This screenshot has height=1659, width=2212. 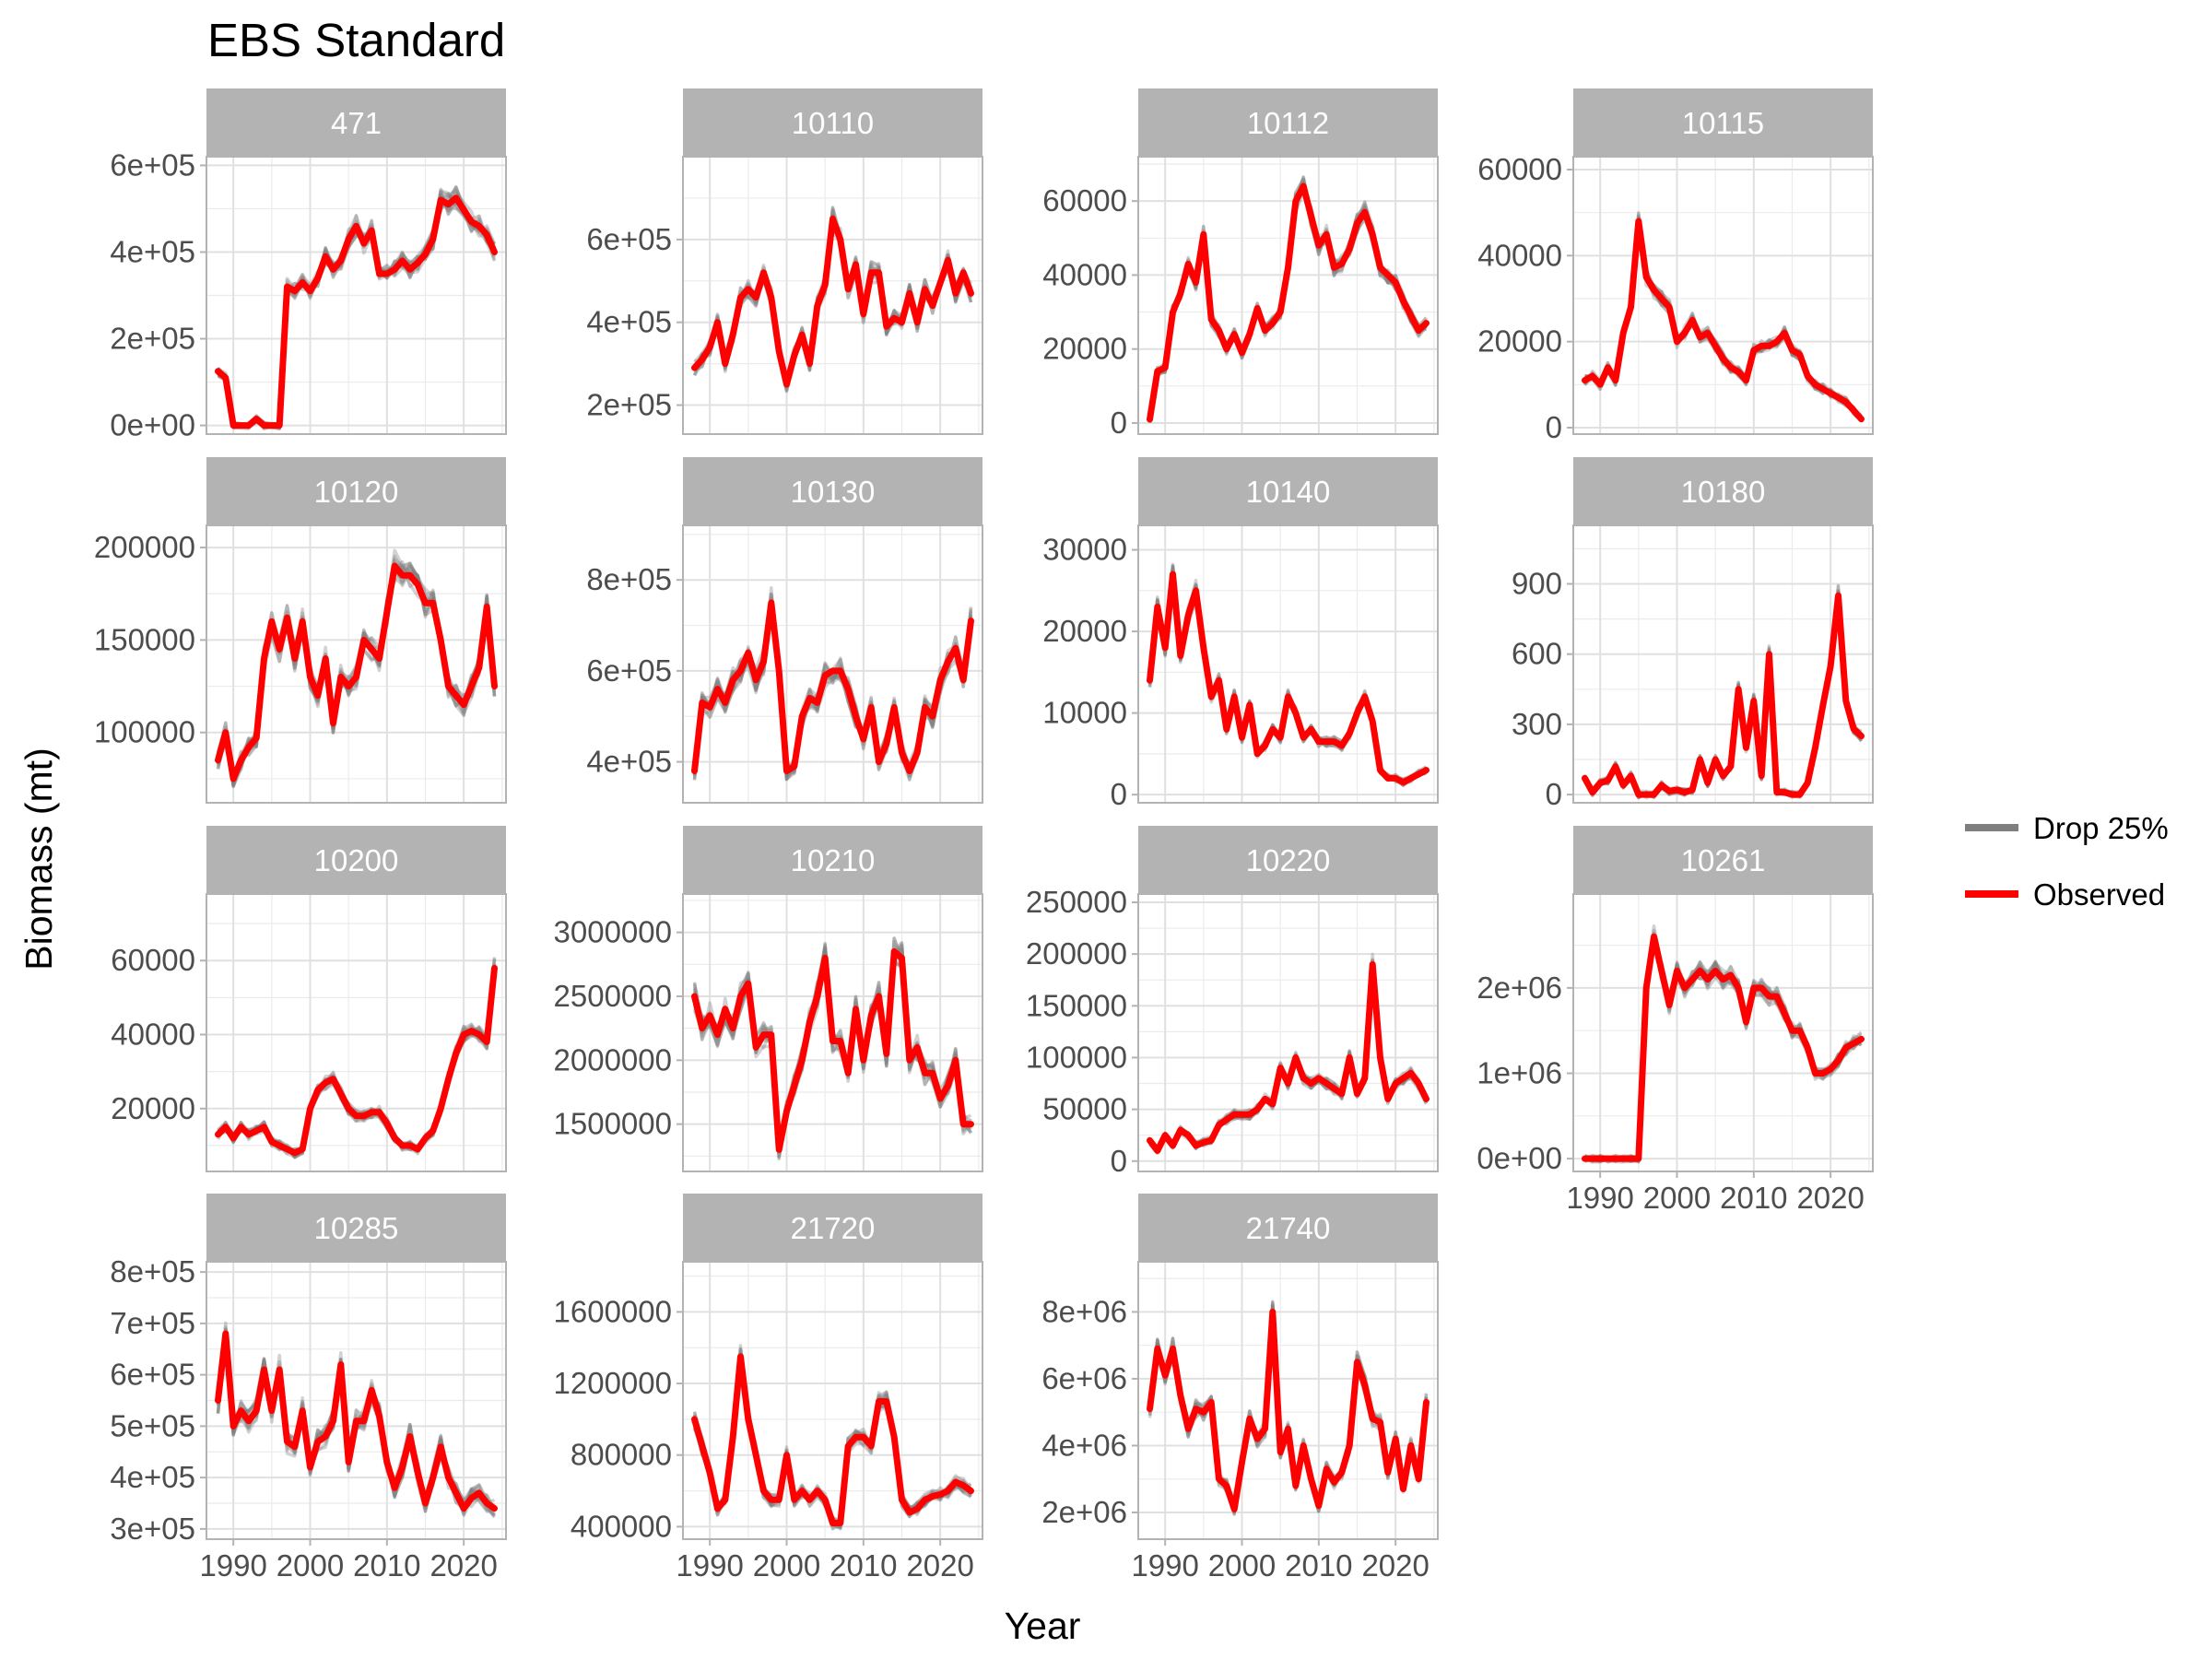 I want to click on facet-panel-10120: 10120 100000 150000 200000, so click(x=300, y=630).